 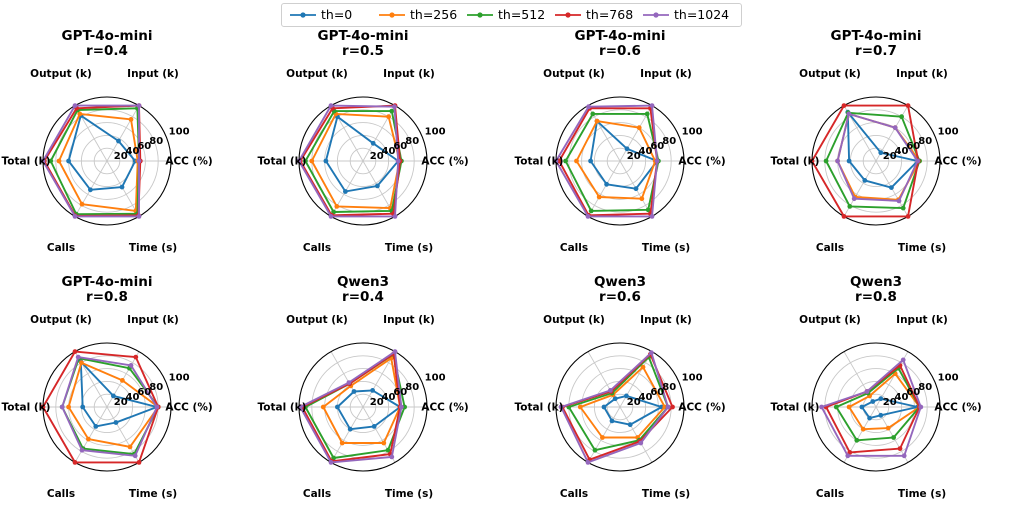 What do you see at coordinates (337, 14) in the screenshot?
I see `legend-label: th=0` at bounding box center [337, 14].